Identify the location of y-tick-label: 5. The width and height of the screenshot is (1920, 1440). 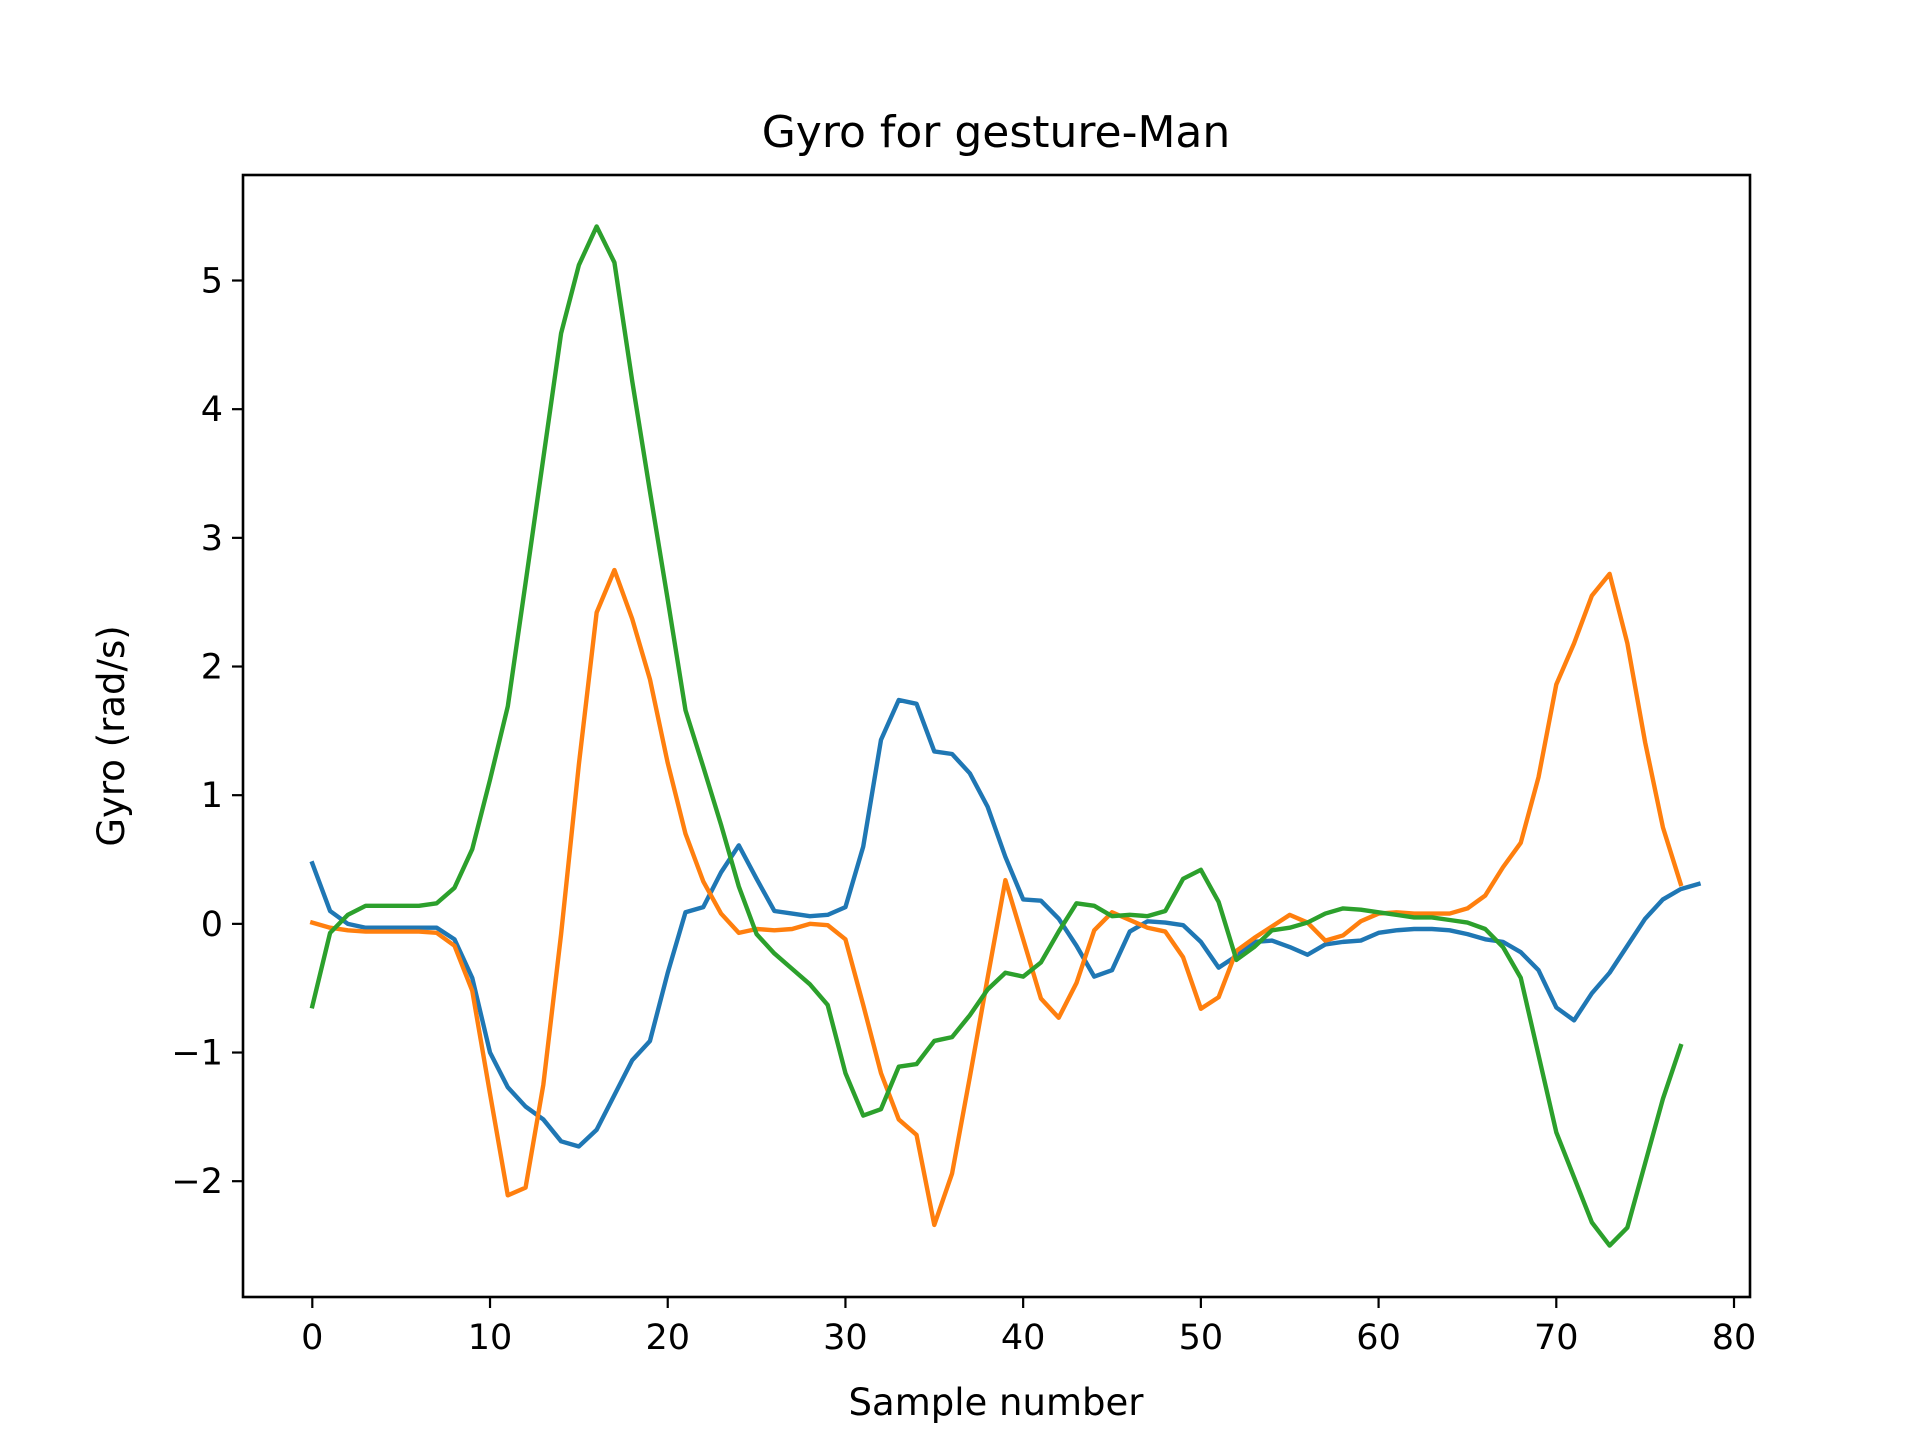
(212, 282).